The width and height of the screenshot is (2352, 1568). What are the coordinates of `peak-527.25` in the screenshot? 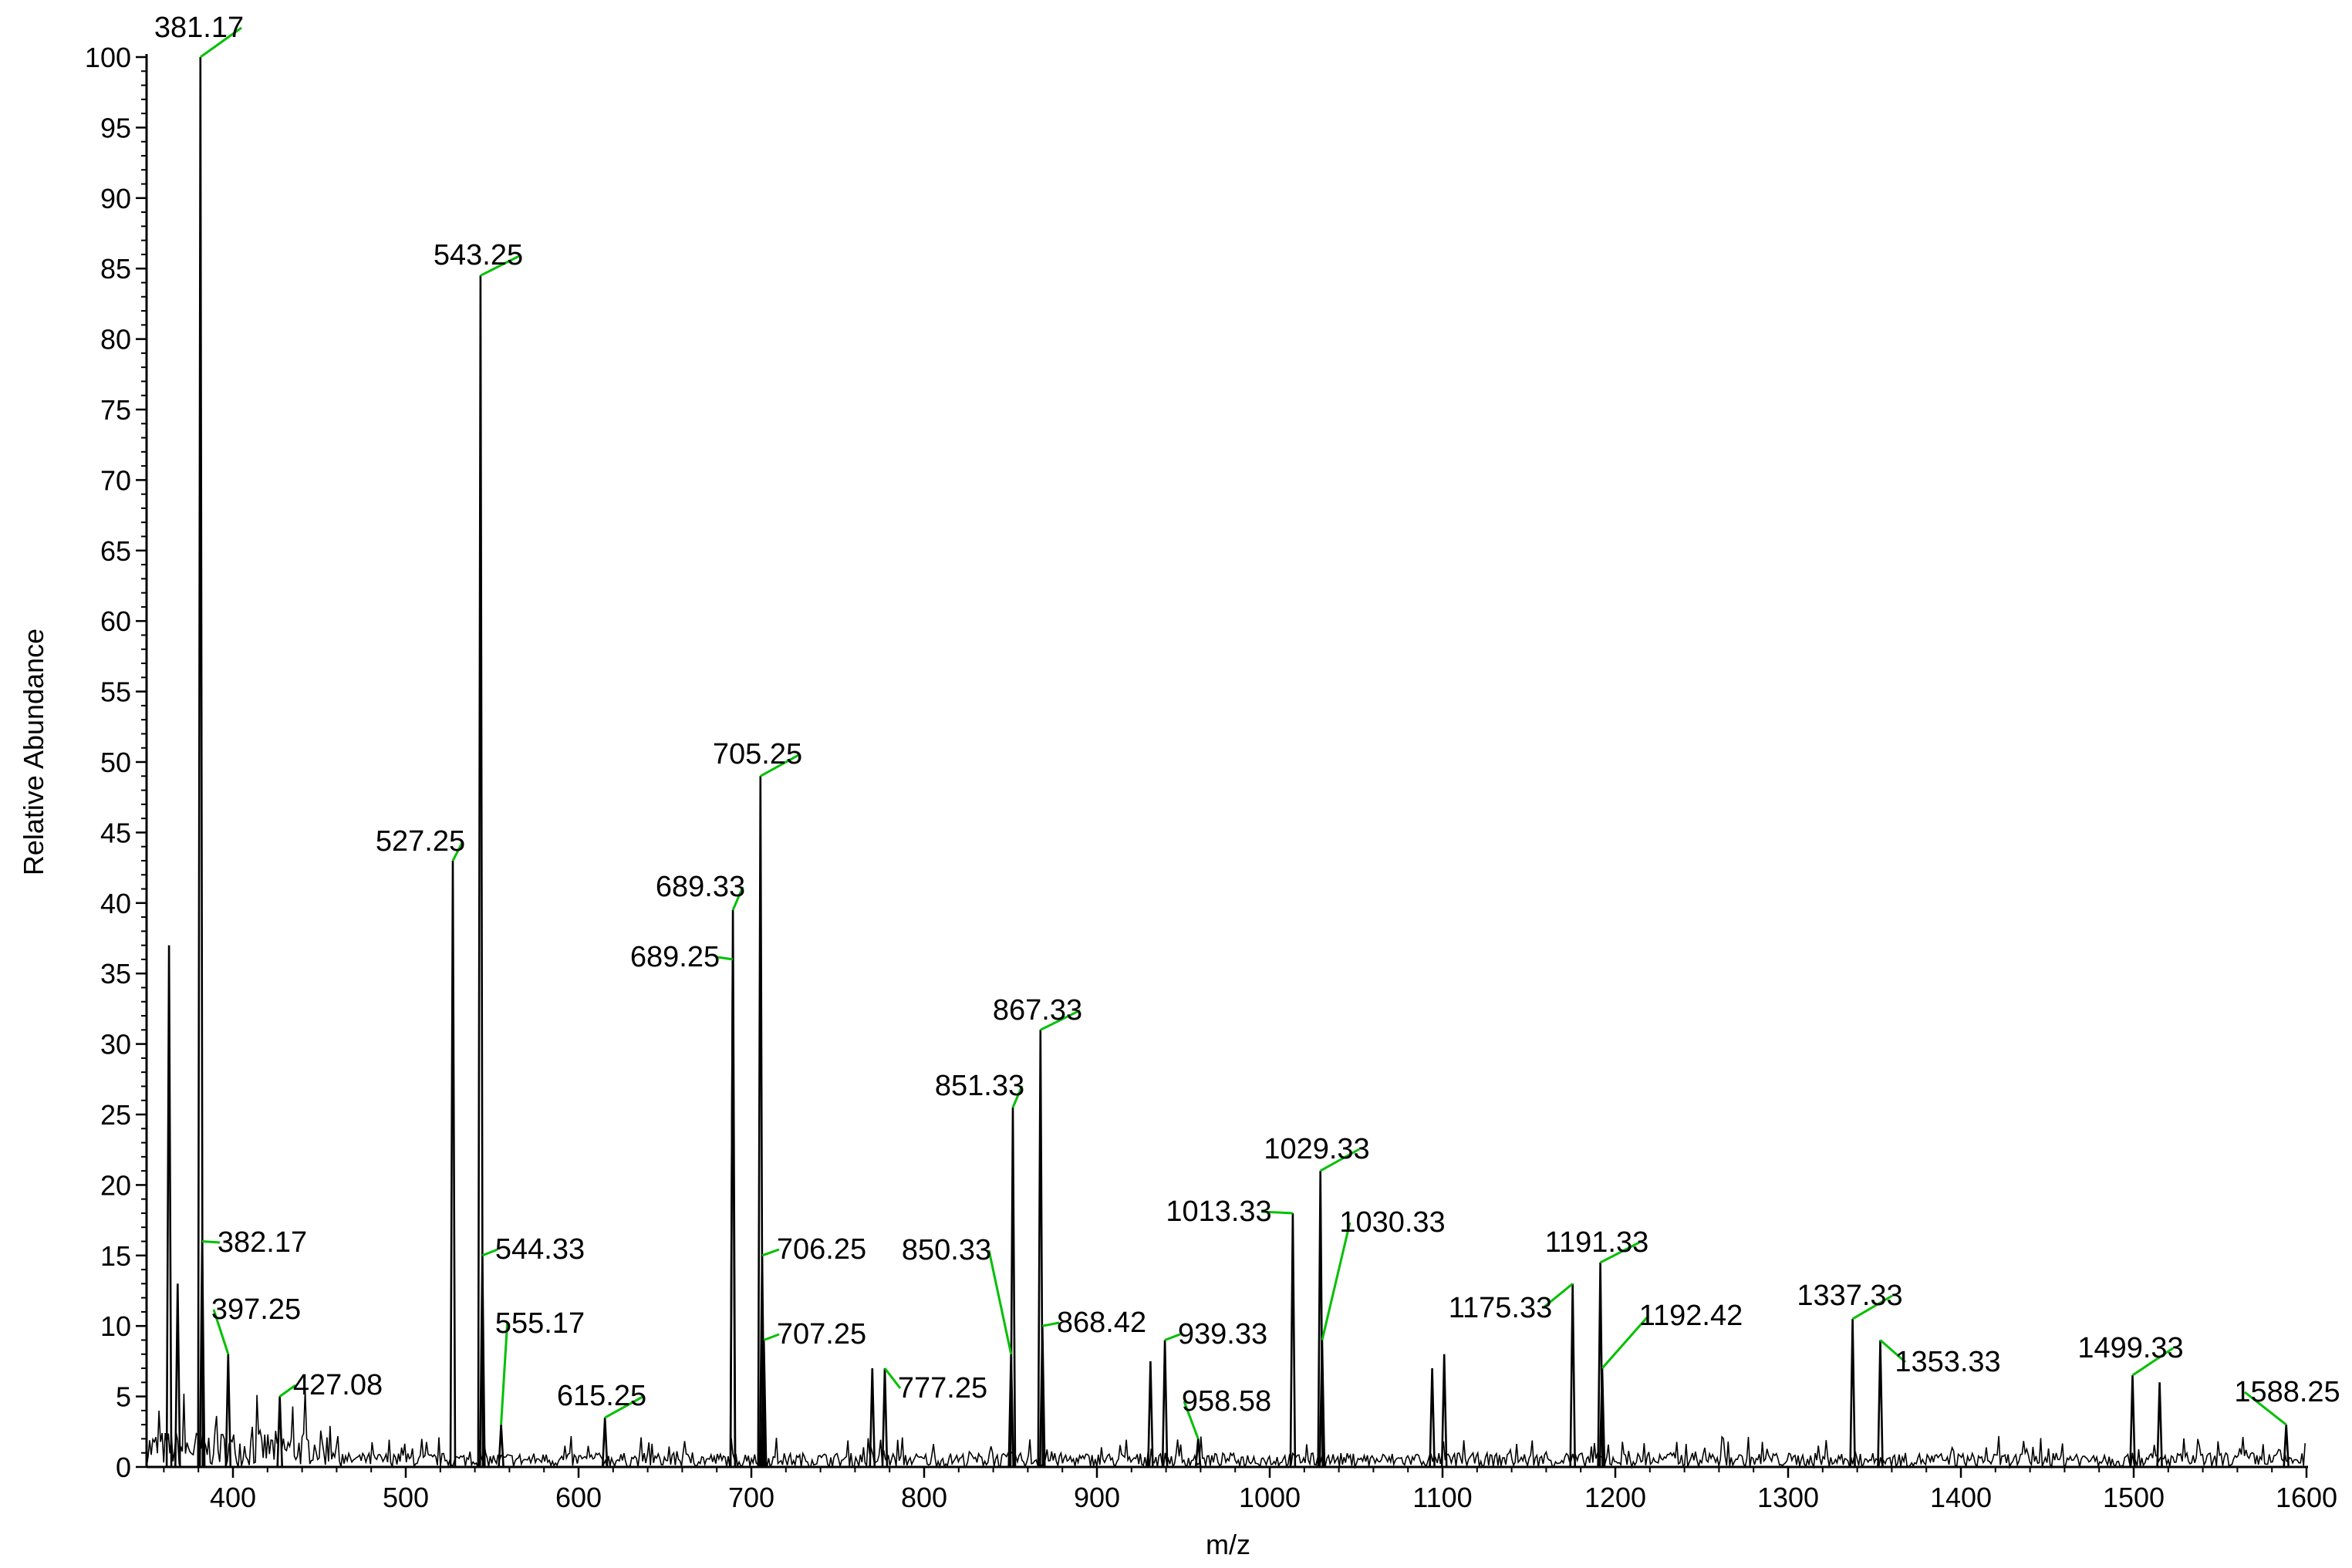 It's located at (453, 1164).